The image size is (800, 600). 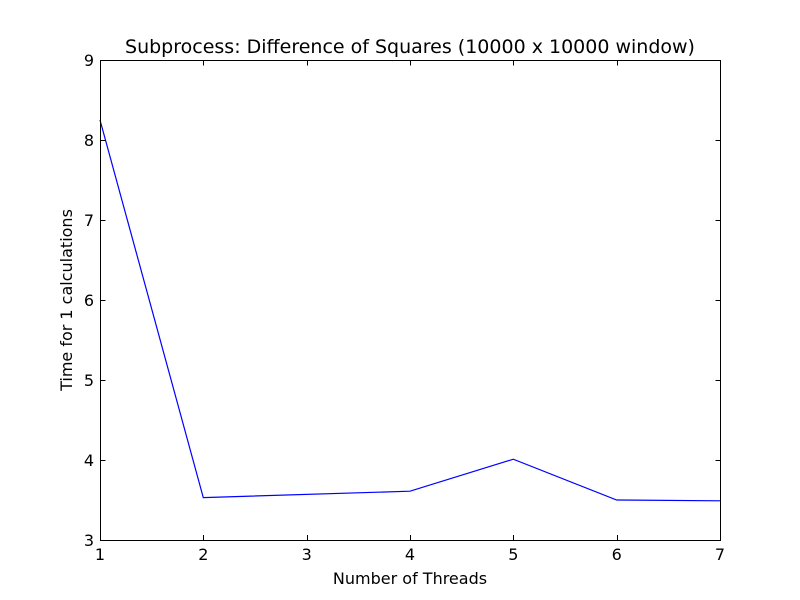 I want to click on x-tick-label: 6, so click(x=617, y=554).